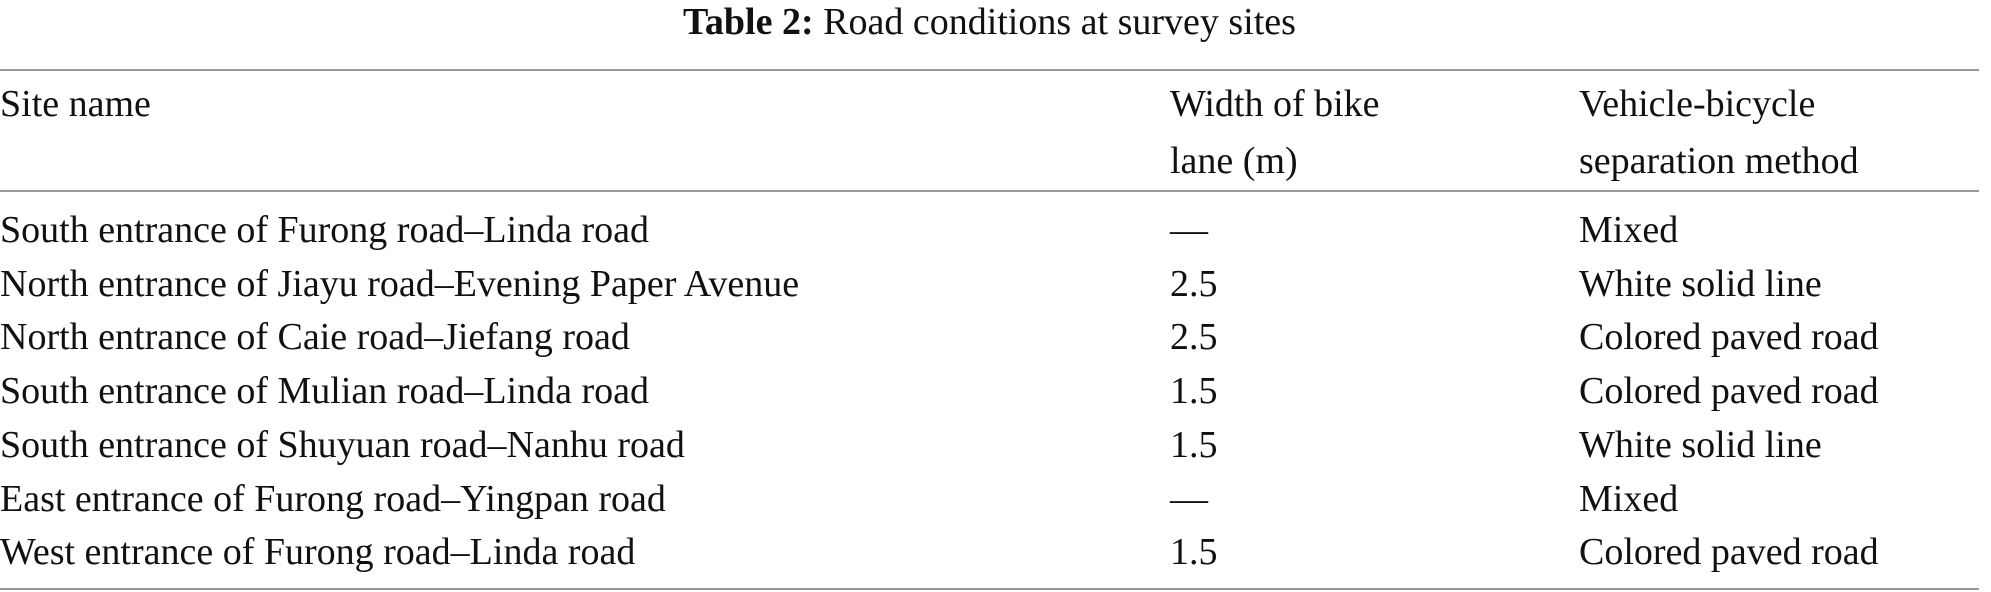 This screenshot has width=1991, height=592. Describe the element at coordinates (1275, 104) in the screenshot. I see `header-cell: Width of bike` at that location.